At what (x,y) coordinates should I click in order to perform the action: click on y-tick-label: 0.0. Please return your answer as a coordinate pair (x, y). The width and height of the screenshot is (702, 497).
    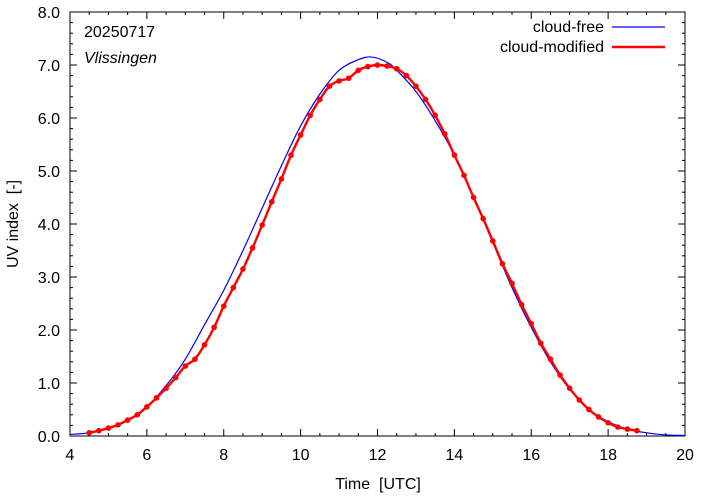
    Looking at the image, I should click on (49, 437).